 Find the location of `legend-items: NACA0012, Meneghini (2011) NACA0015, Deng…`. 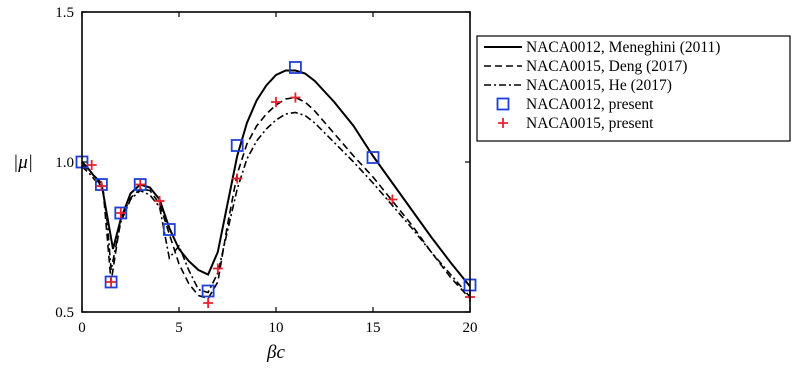

legend-items: NACA0012, Meneghini (2011) NACA0015, Deng… is located at coordinates (602, 85).